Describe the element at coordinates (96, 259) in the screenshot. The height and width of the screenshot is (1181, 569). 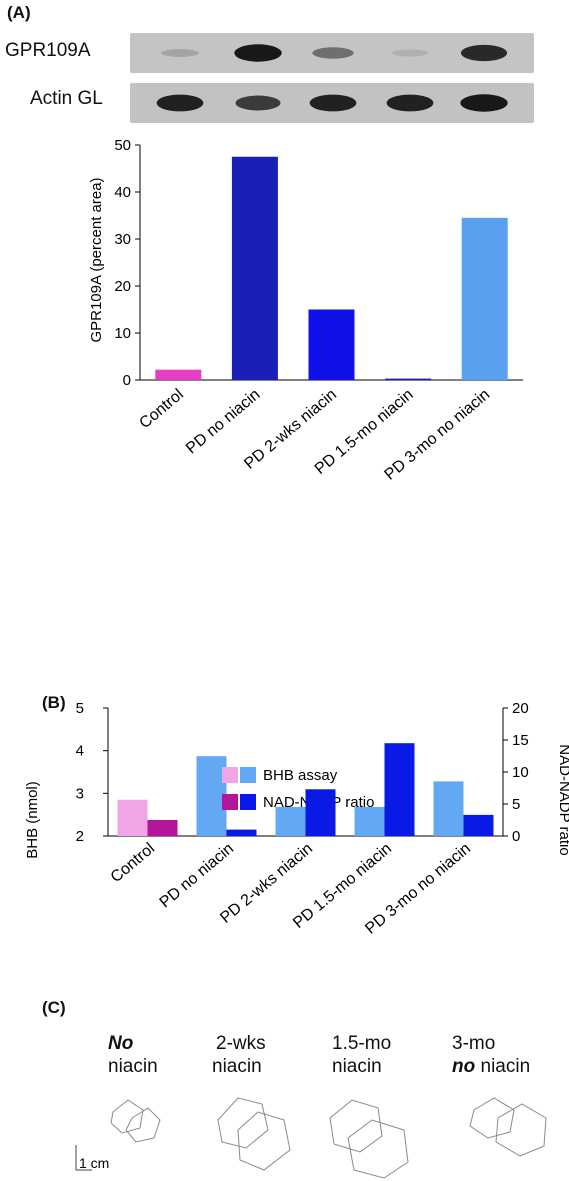
I see `chart-a-ylabel: GPR109A (percent area)` at that location.